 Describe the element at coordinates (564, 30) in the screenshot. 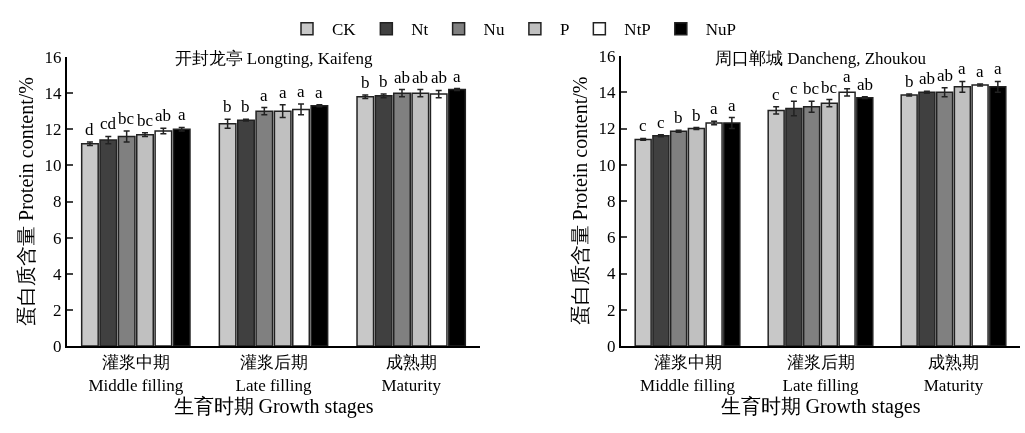

I see `legend-label: P` at that location.